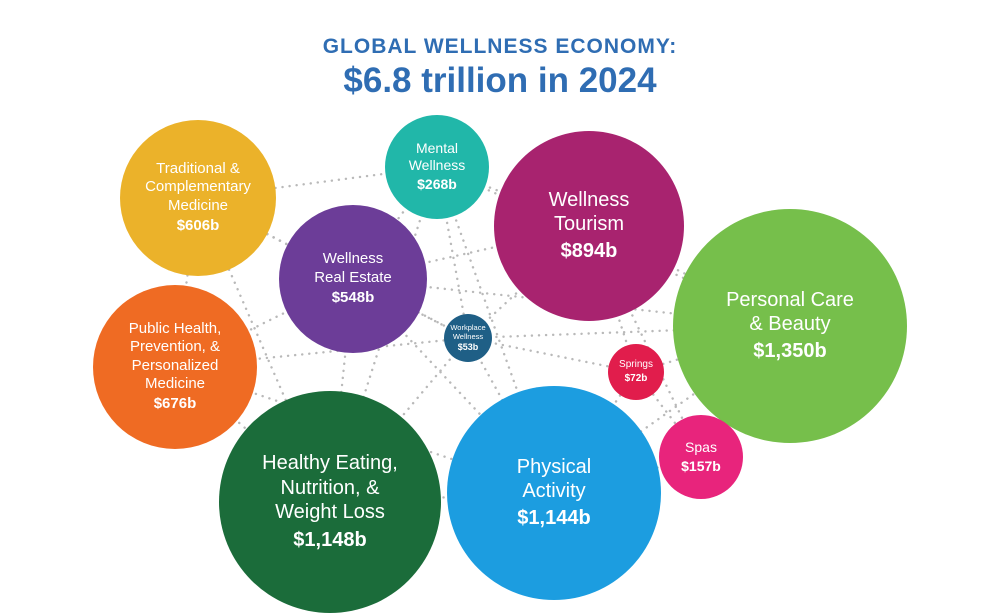  I want to click on bubble-value: $53b, so click(468, 347).